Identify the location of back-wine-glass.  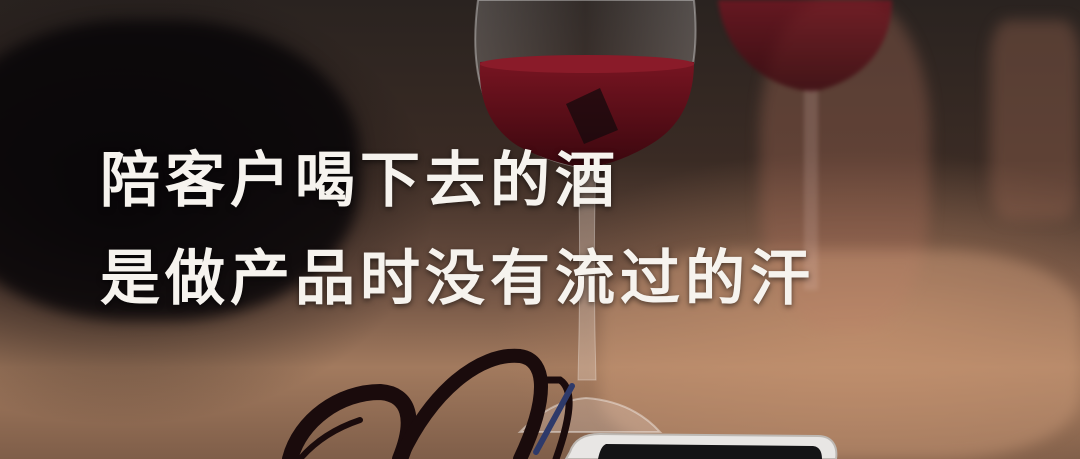
(805, 145).